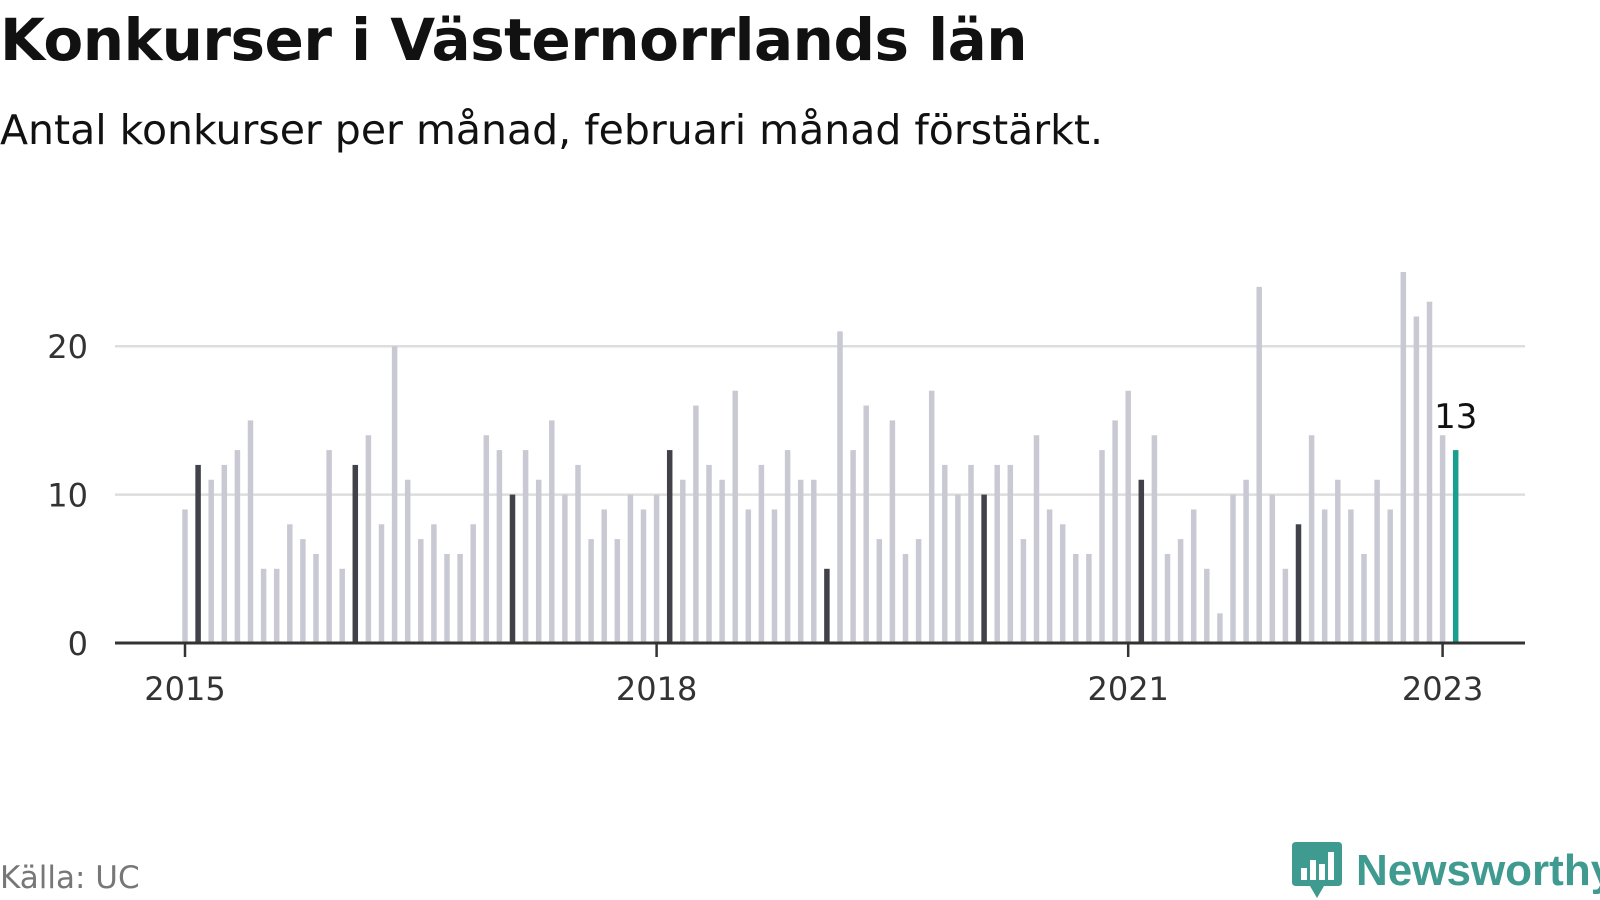 The width and height of the screenshot is (1600, 900). Describe the element at coordinates (70, 878) in the screenshot. I see `source-note: Källa: UC` at that location.